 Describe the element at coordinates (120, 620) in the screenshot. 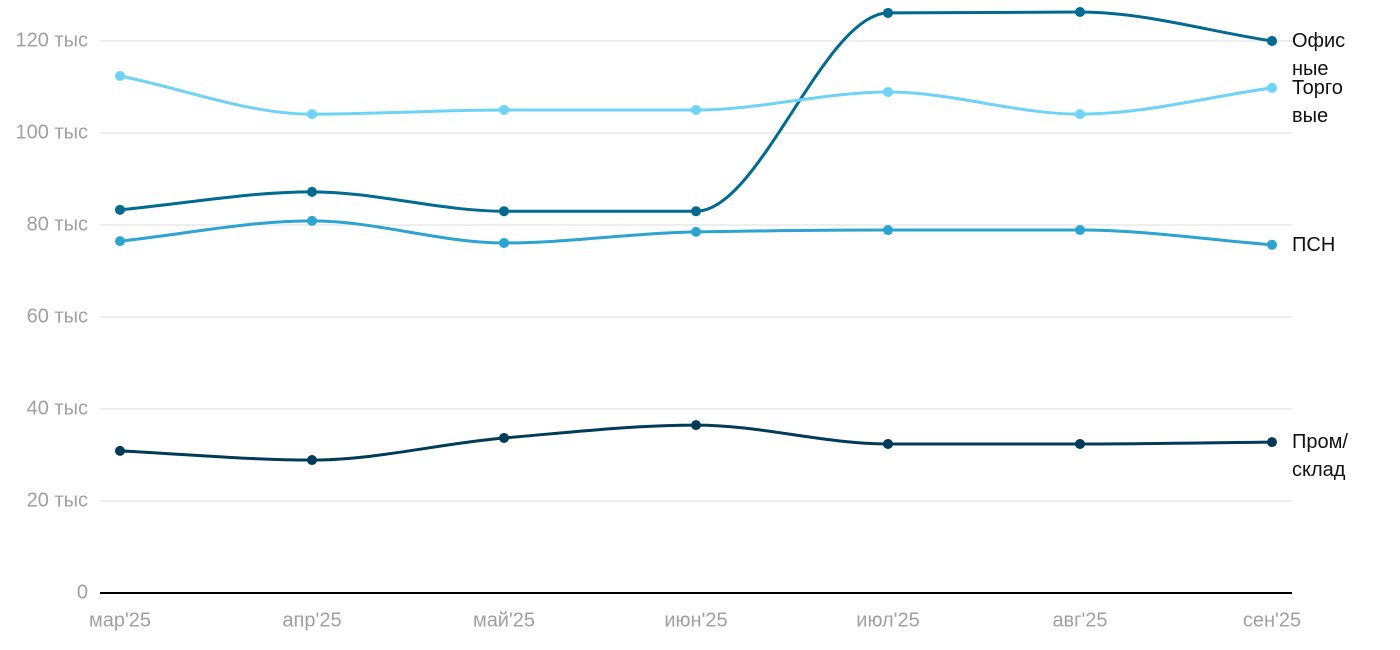

I see `x-tick-label: мар'25` at that location.